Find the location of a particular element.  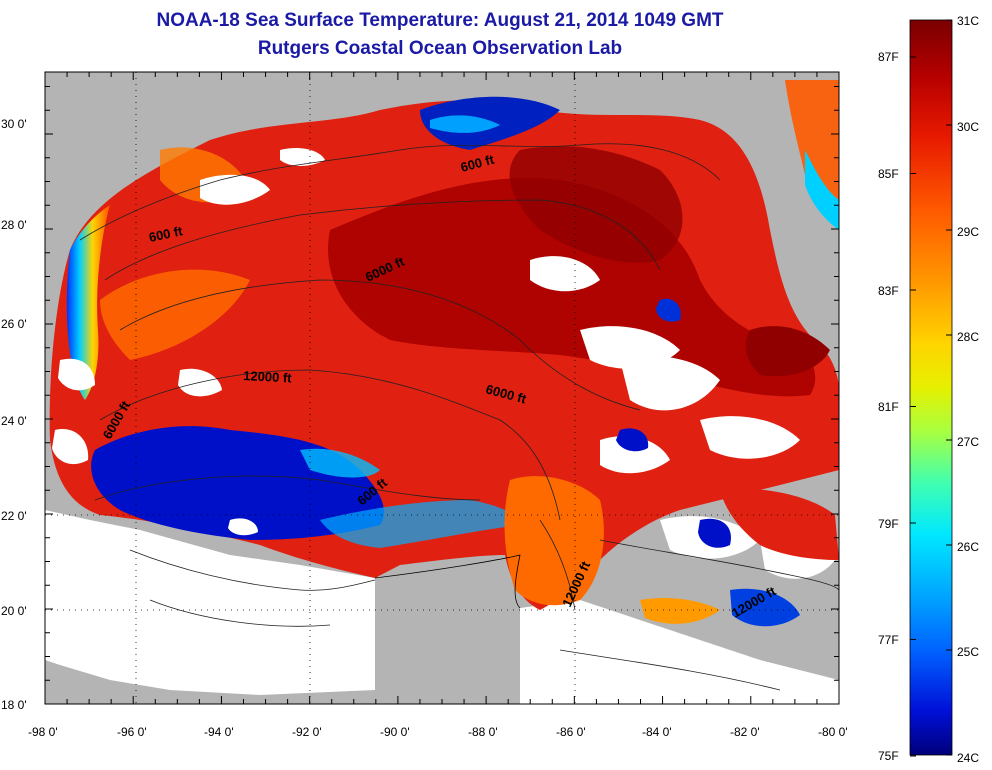

lon-label: -86 0' is located at coordinates (571, 732).